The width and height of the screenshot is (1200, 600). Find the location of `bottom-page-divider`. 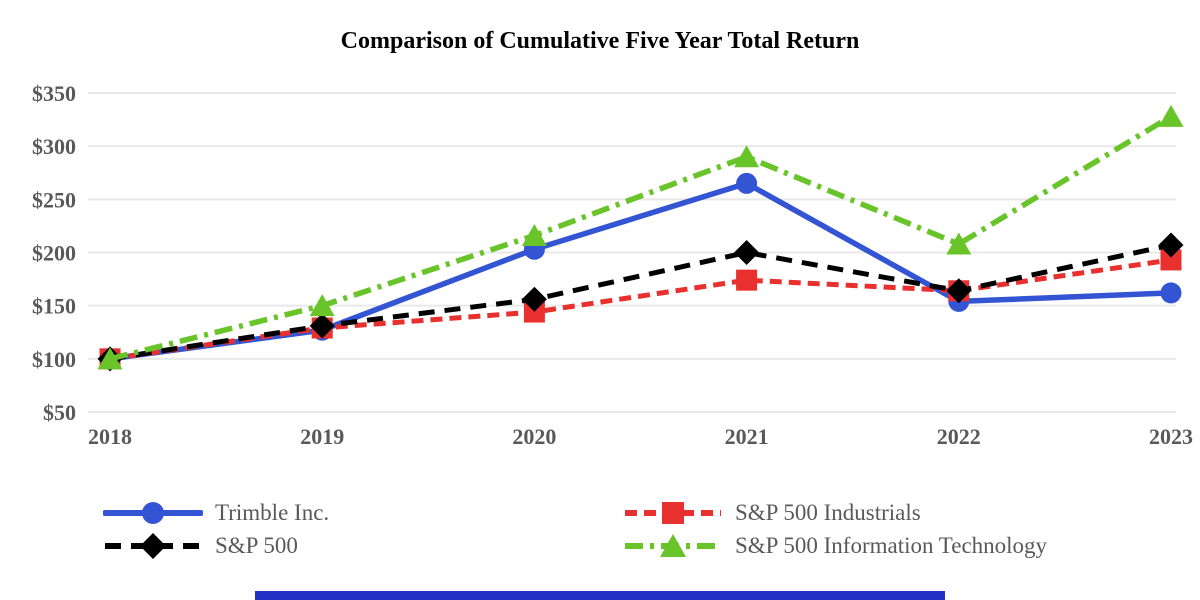

bottom-page-divider is located at coordinates (600, 595).